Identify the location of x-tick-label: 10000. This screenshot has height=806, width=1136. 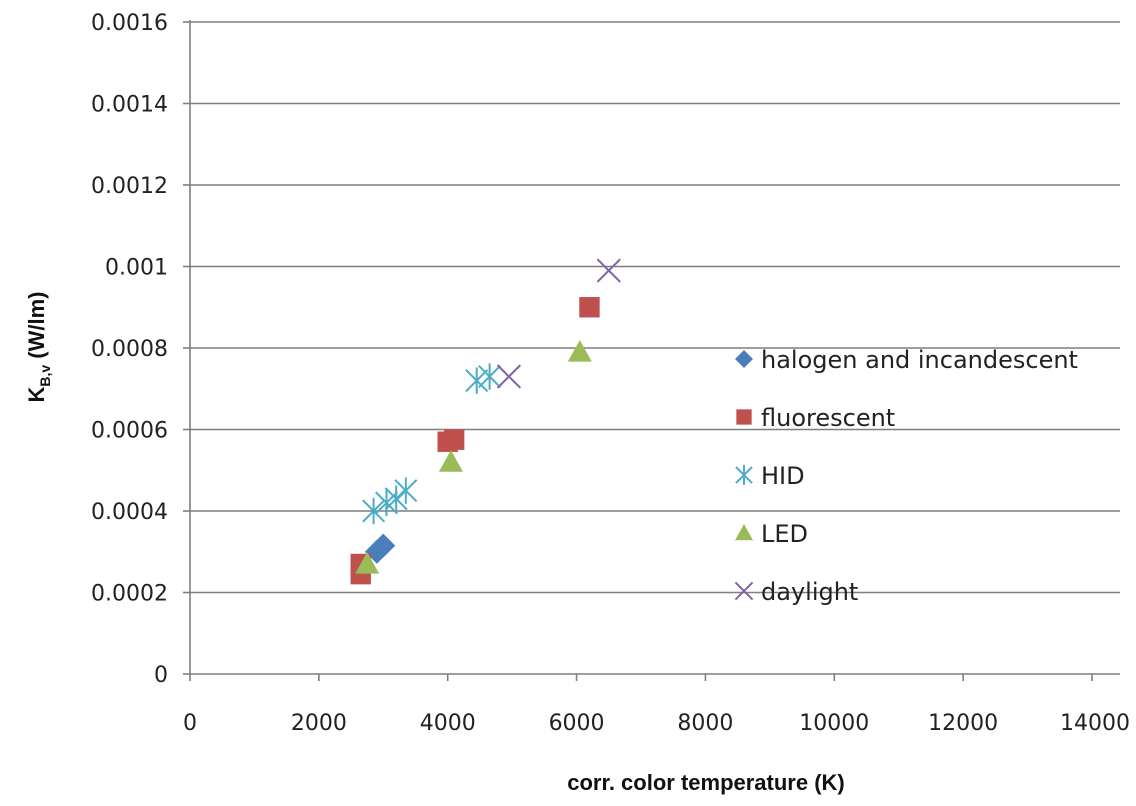
(834, 723).